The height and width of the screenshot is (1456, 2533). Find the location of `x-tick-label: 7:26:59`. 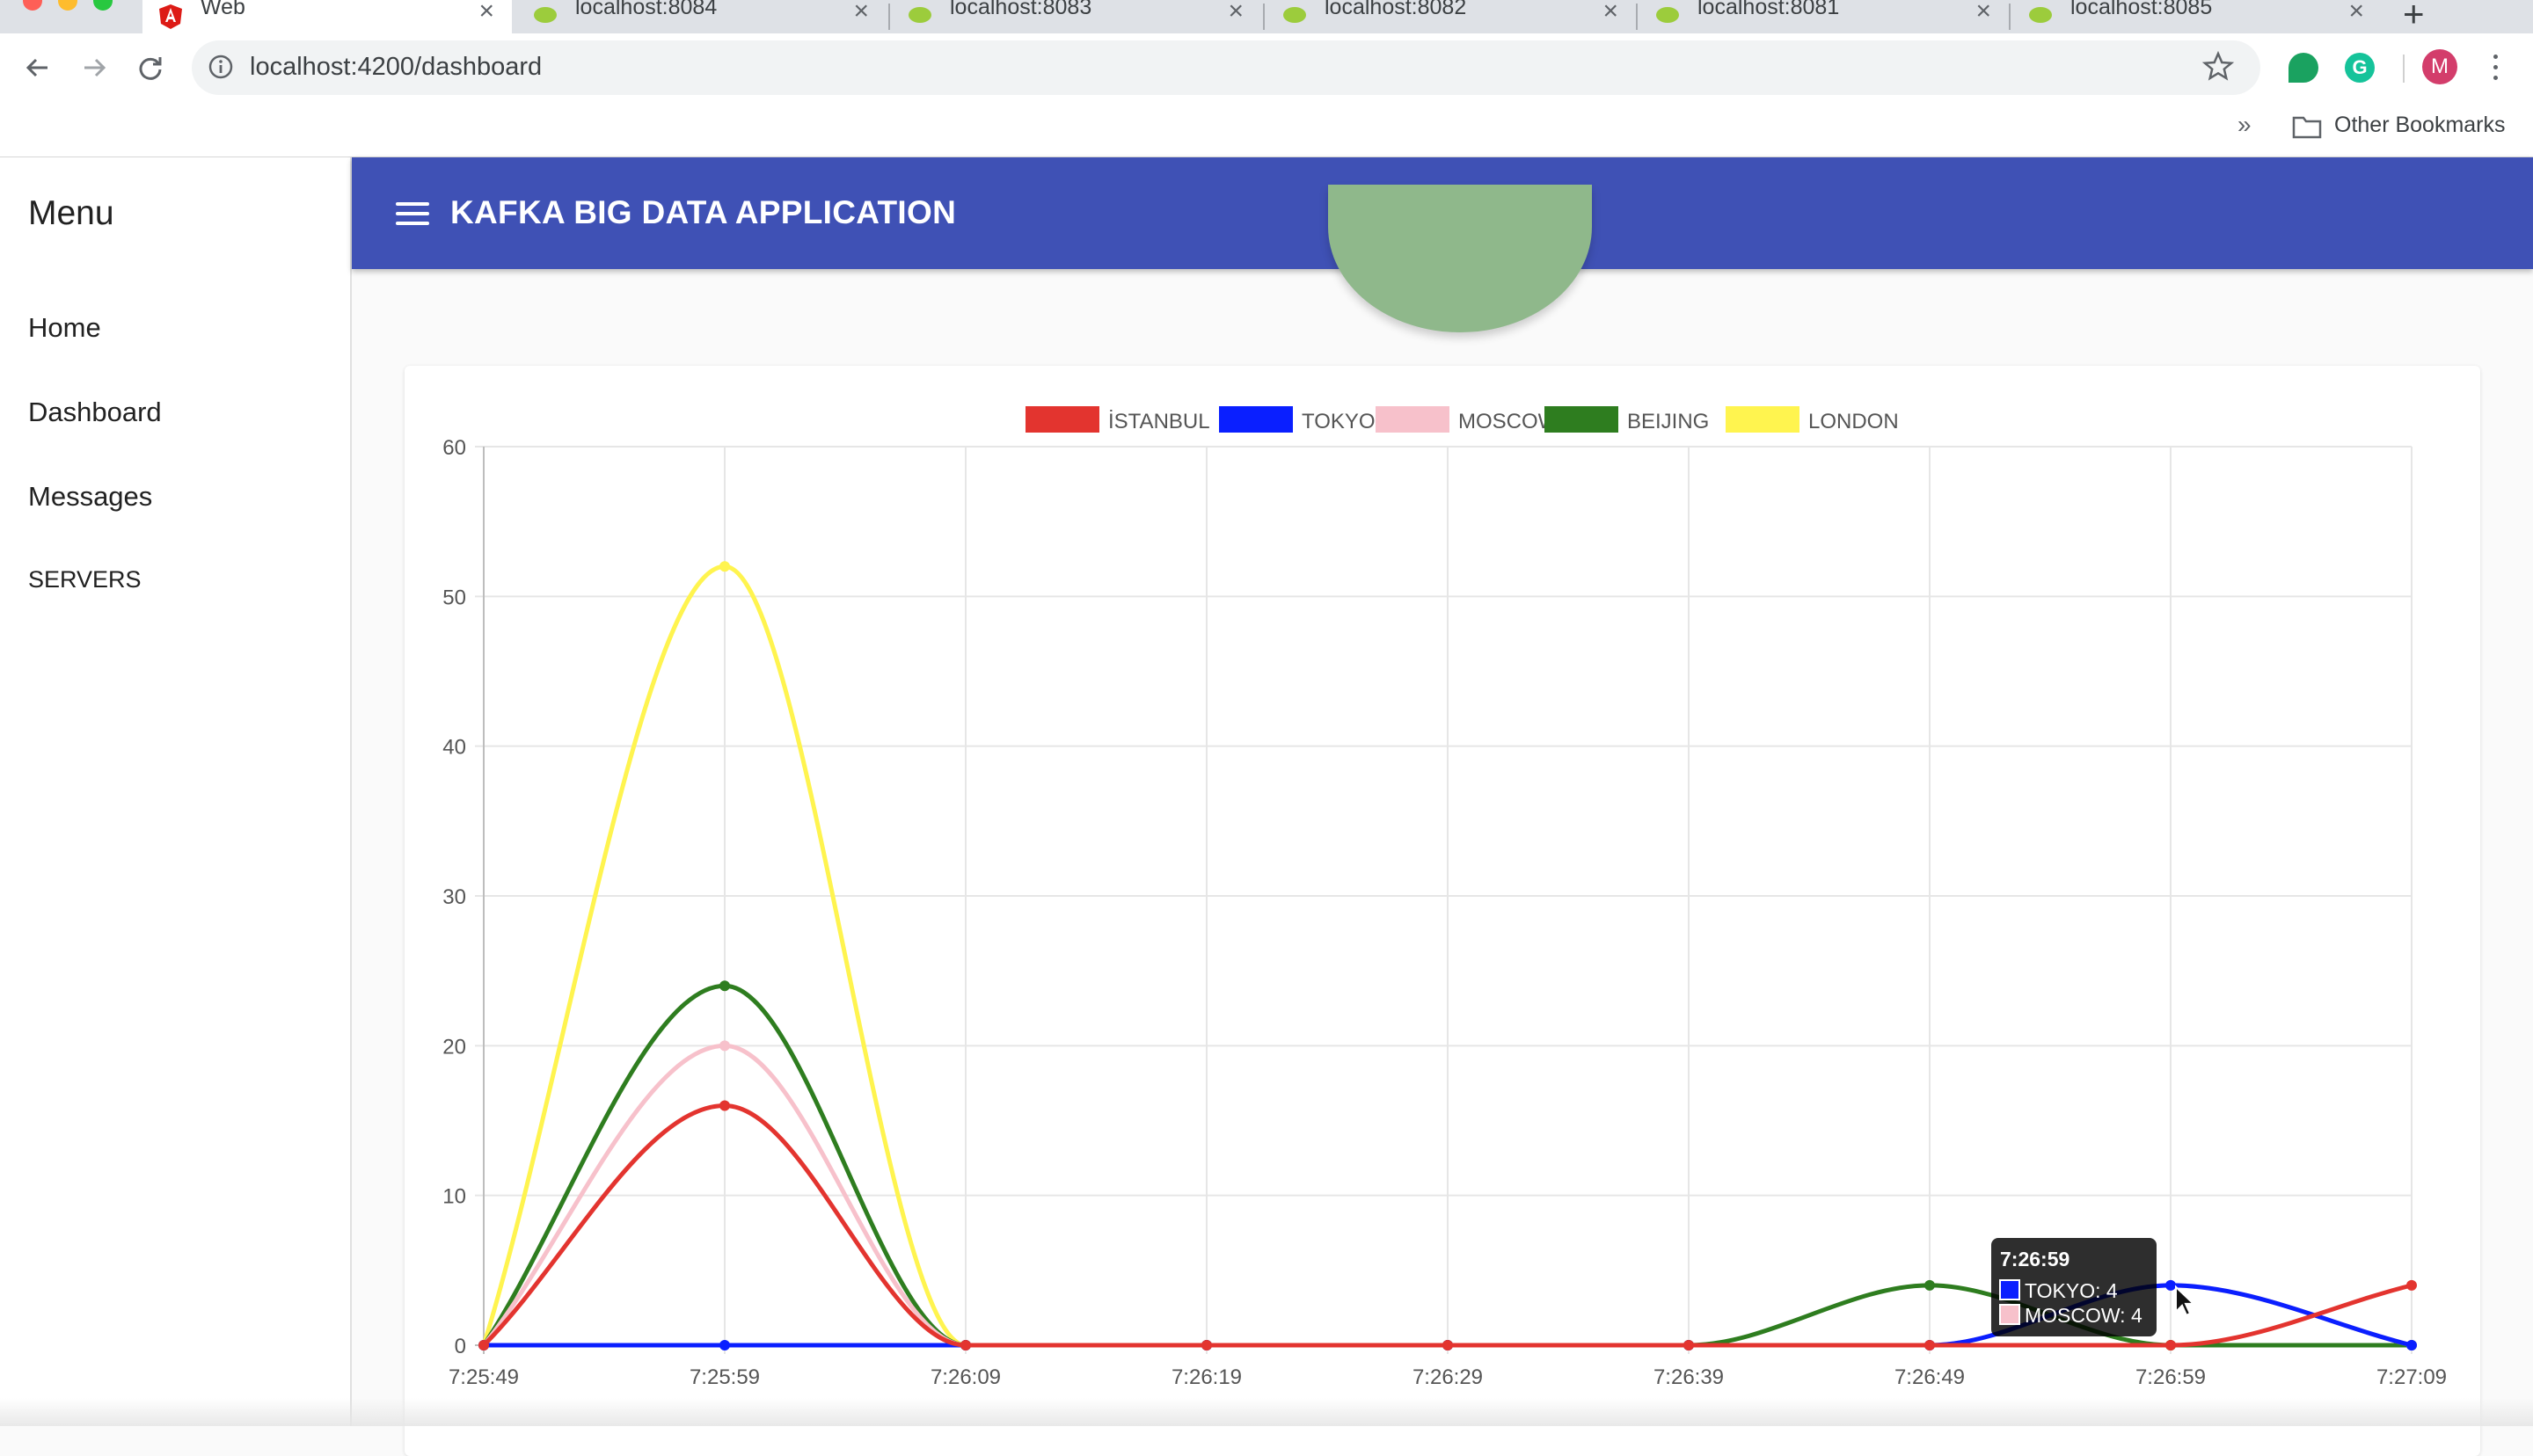

x-tick-label: 7:26:59 is located at coordinates (2170, 1377).